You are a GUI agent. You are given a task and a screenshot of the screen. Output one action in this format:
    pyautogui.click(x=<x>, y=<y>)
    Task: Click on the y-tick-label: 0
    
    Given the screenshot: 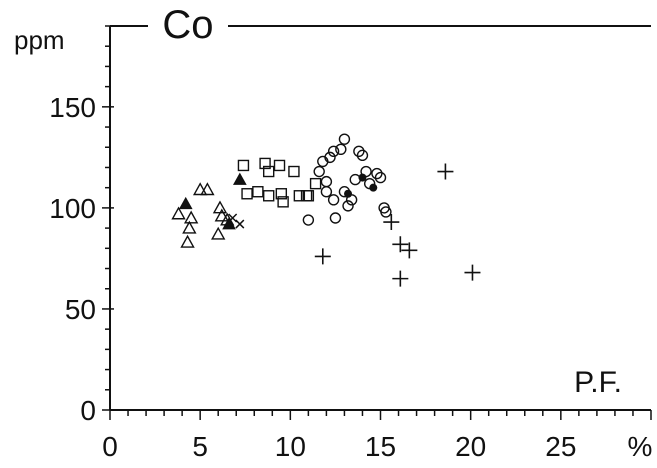 What is the action you would take?
    pyautogui.click(x=88, y=410)
    